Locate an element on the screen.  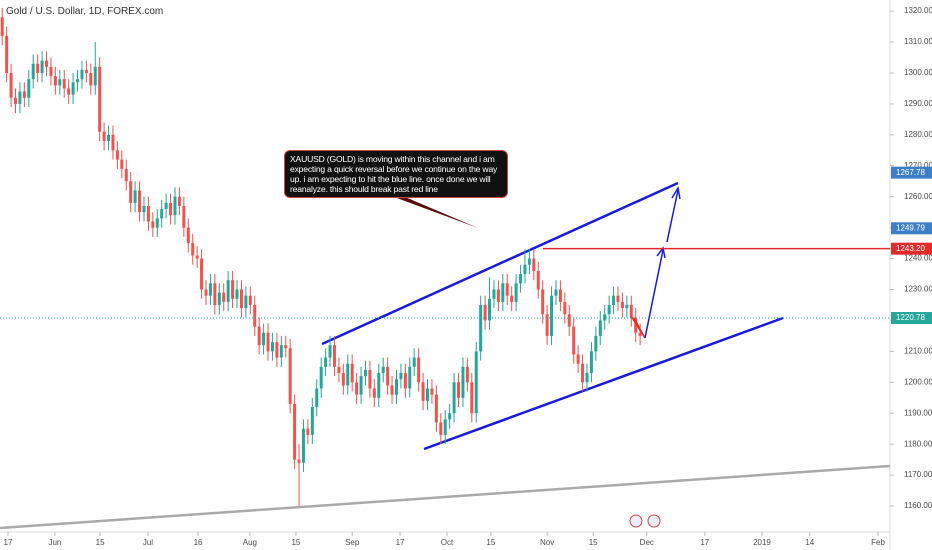
x-tick-label: 16 is located at coordinates (198, 542).